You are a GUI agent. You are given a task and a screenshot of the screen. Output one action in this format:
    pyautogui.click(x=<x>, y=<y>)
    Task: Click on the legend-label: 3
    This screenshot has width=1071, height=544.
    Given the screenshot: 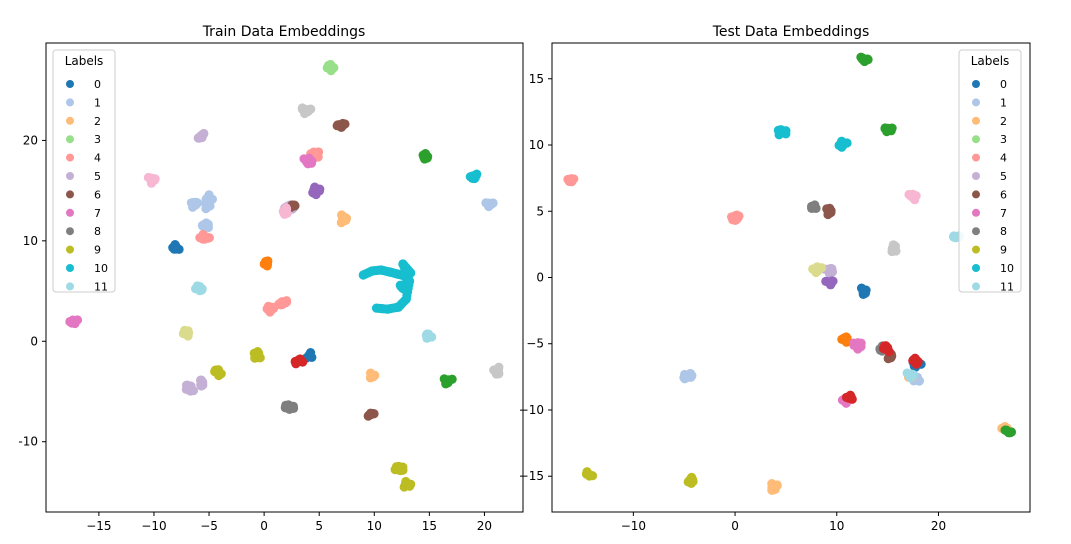 What is the action you would take?
    pyautogui.click(x=97, y=139)
    